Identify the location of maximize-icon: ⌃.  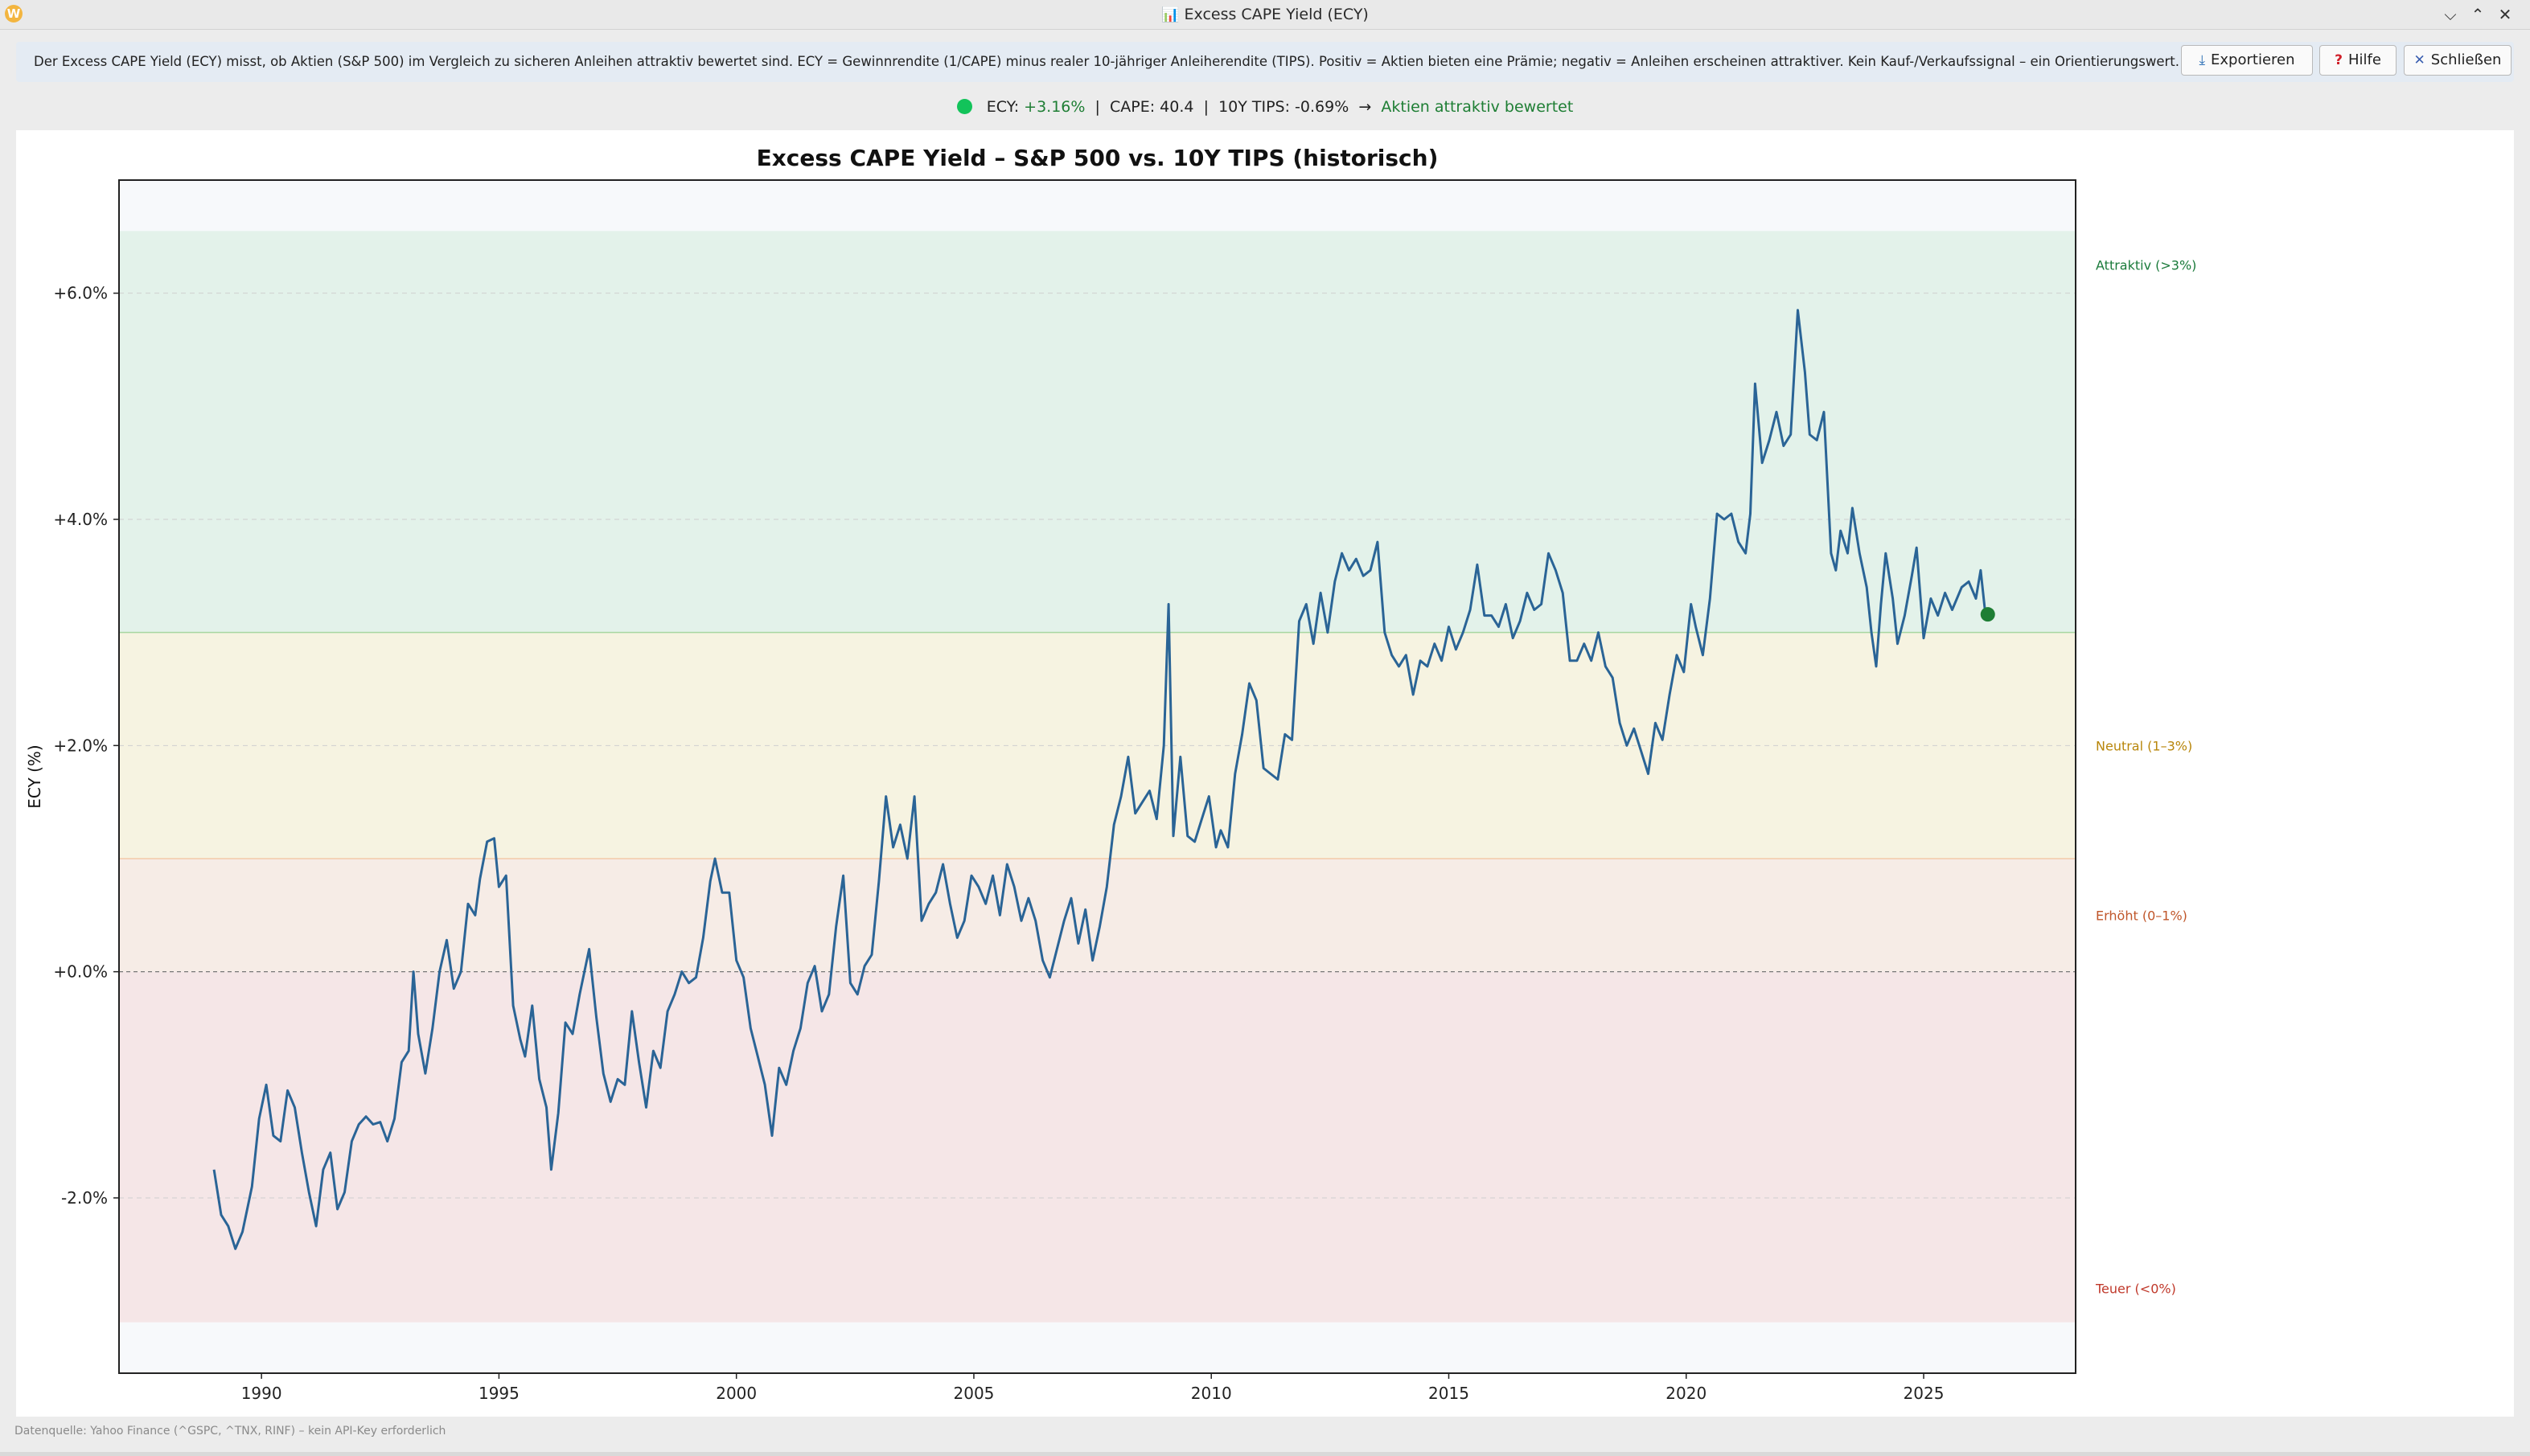
(2477, 14).